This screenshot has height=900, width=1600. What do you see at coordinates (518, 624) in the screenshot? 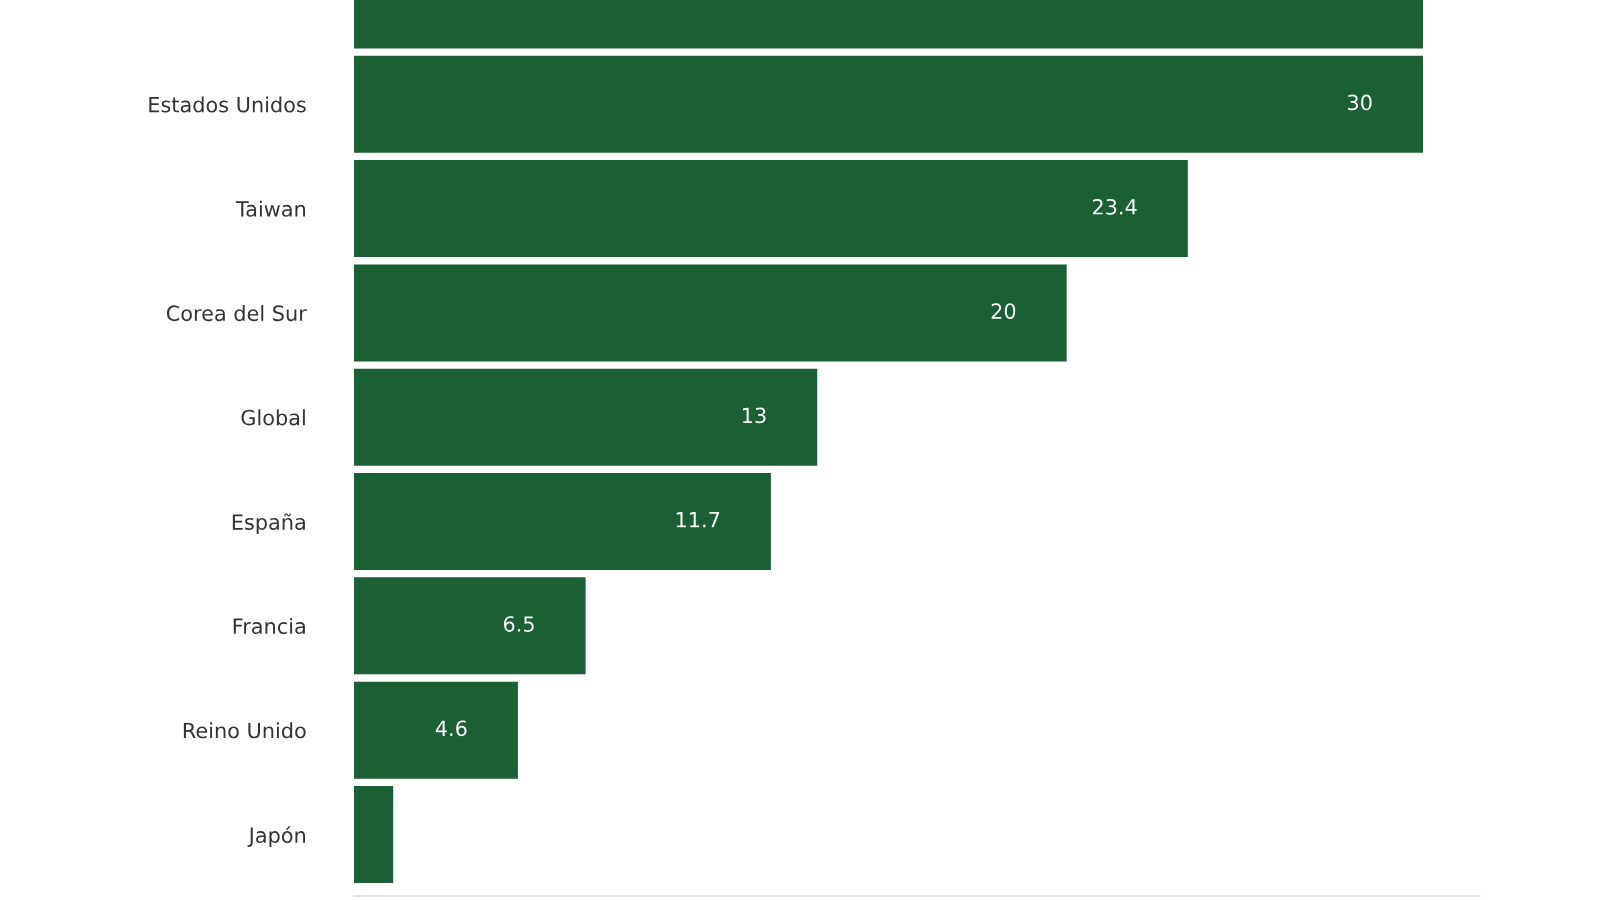
I see `data-label: 6.5` at bounding box center [518, 624].